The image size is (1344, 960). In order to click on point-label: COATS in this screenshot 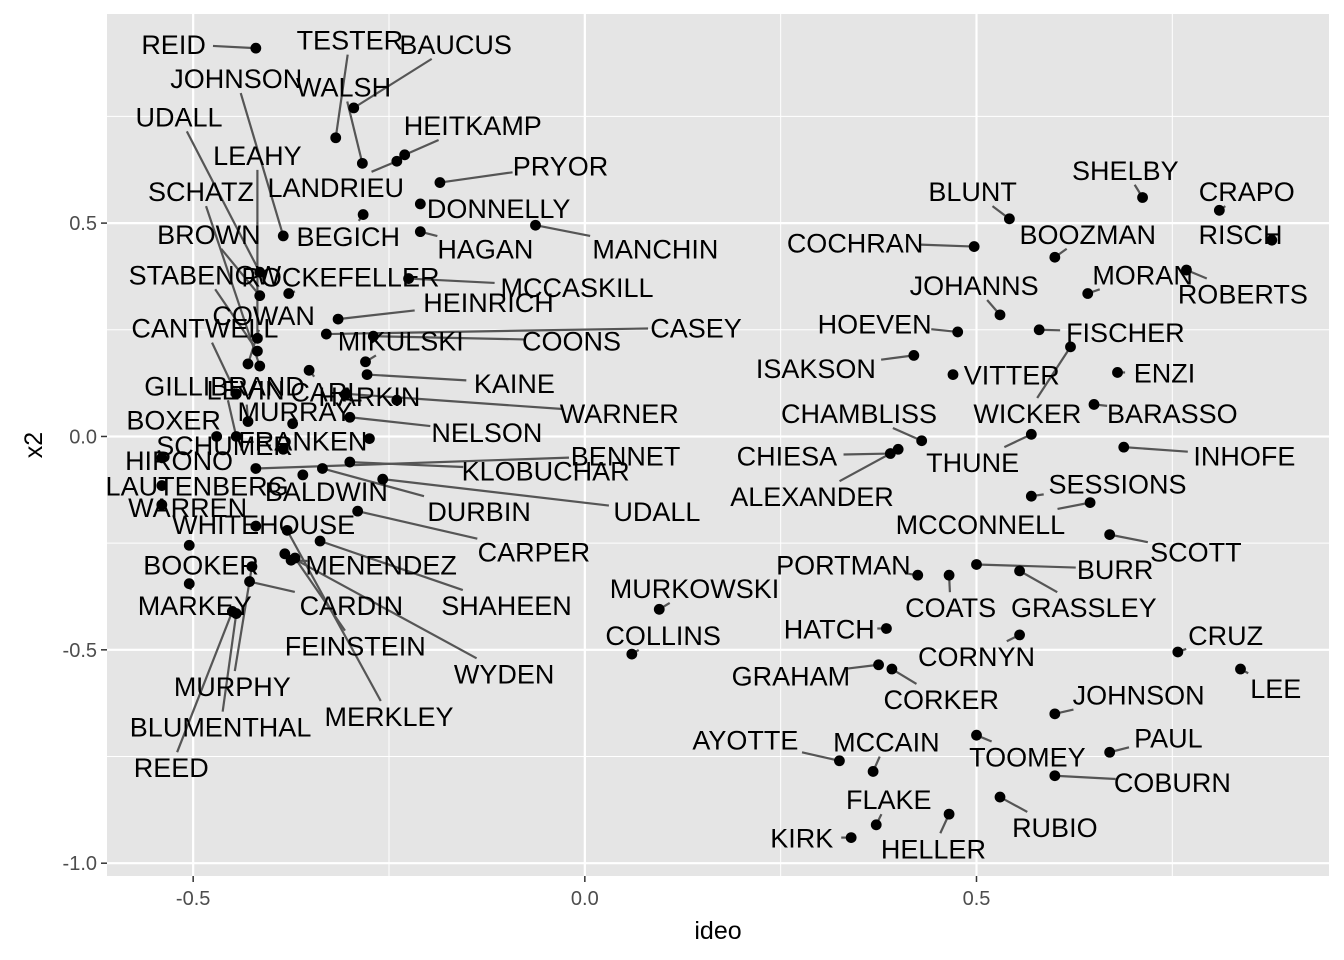, I will do `click(950, 608)`.